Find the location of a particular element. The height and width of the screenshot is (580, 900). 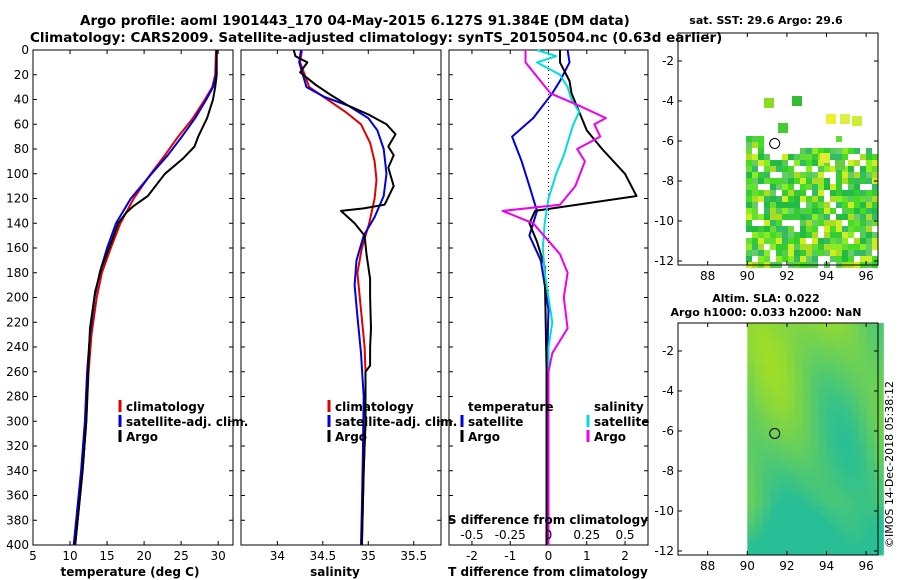

map-x-tick-label: 92 is located at coordinates (786, 276).